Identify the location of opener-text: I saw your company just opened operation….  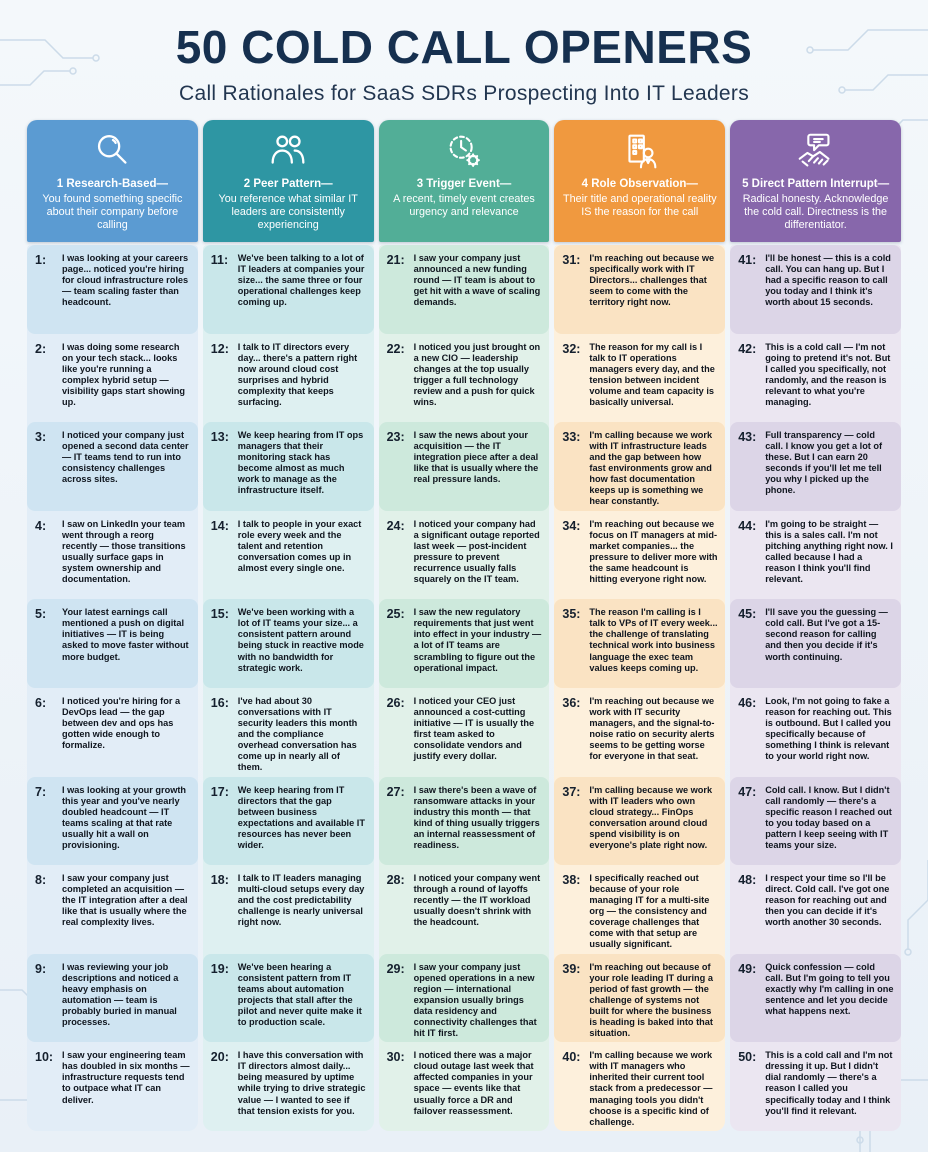
(475, 999).